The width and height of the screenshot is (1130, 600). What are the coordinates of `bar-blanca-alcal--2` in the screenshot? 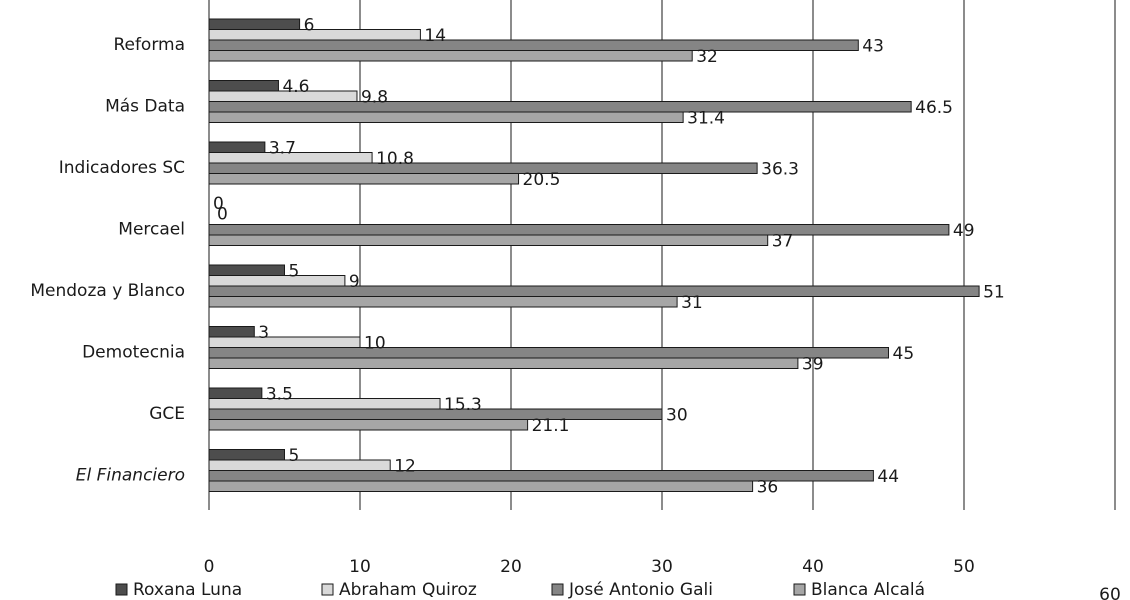 It's located at (364, 179).